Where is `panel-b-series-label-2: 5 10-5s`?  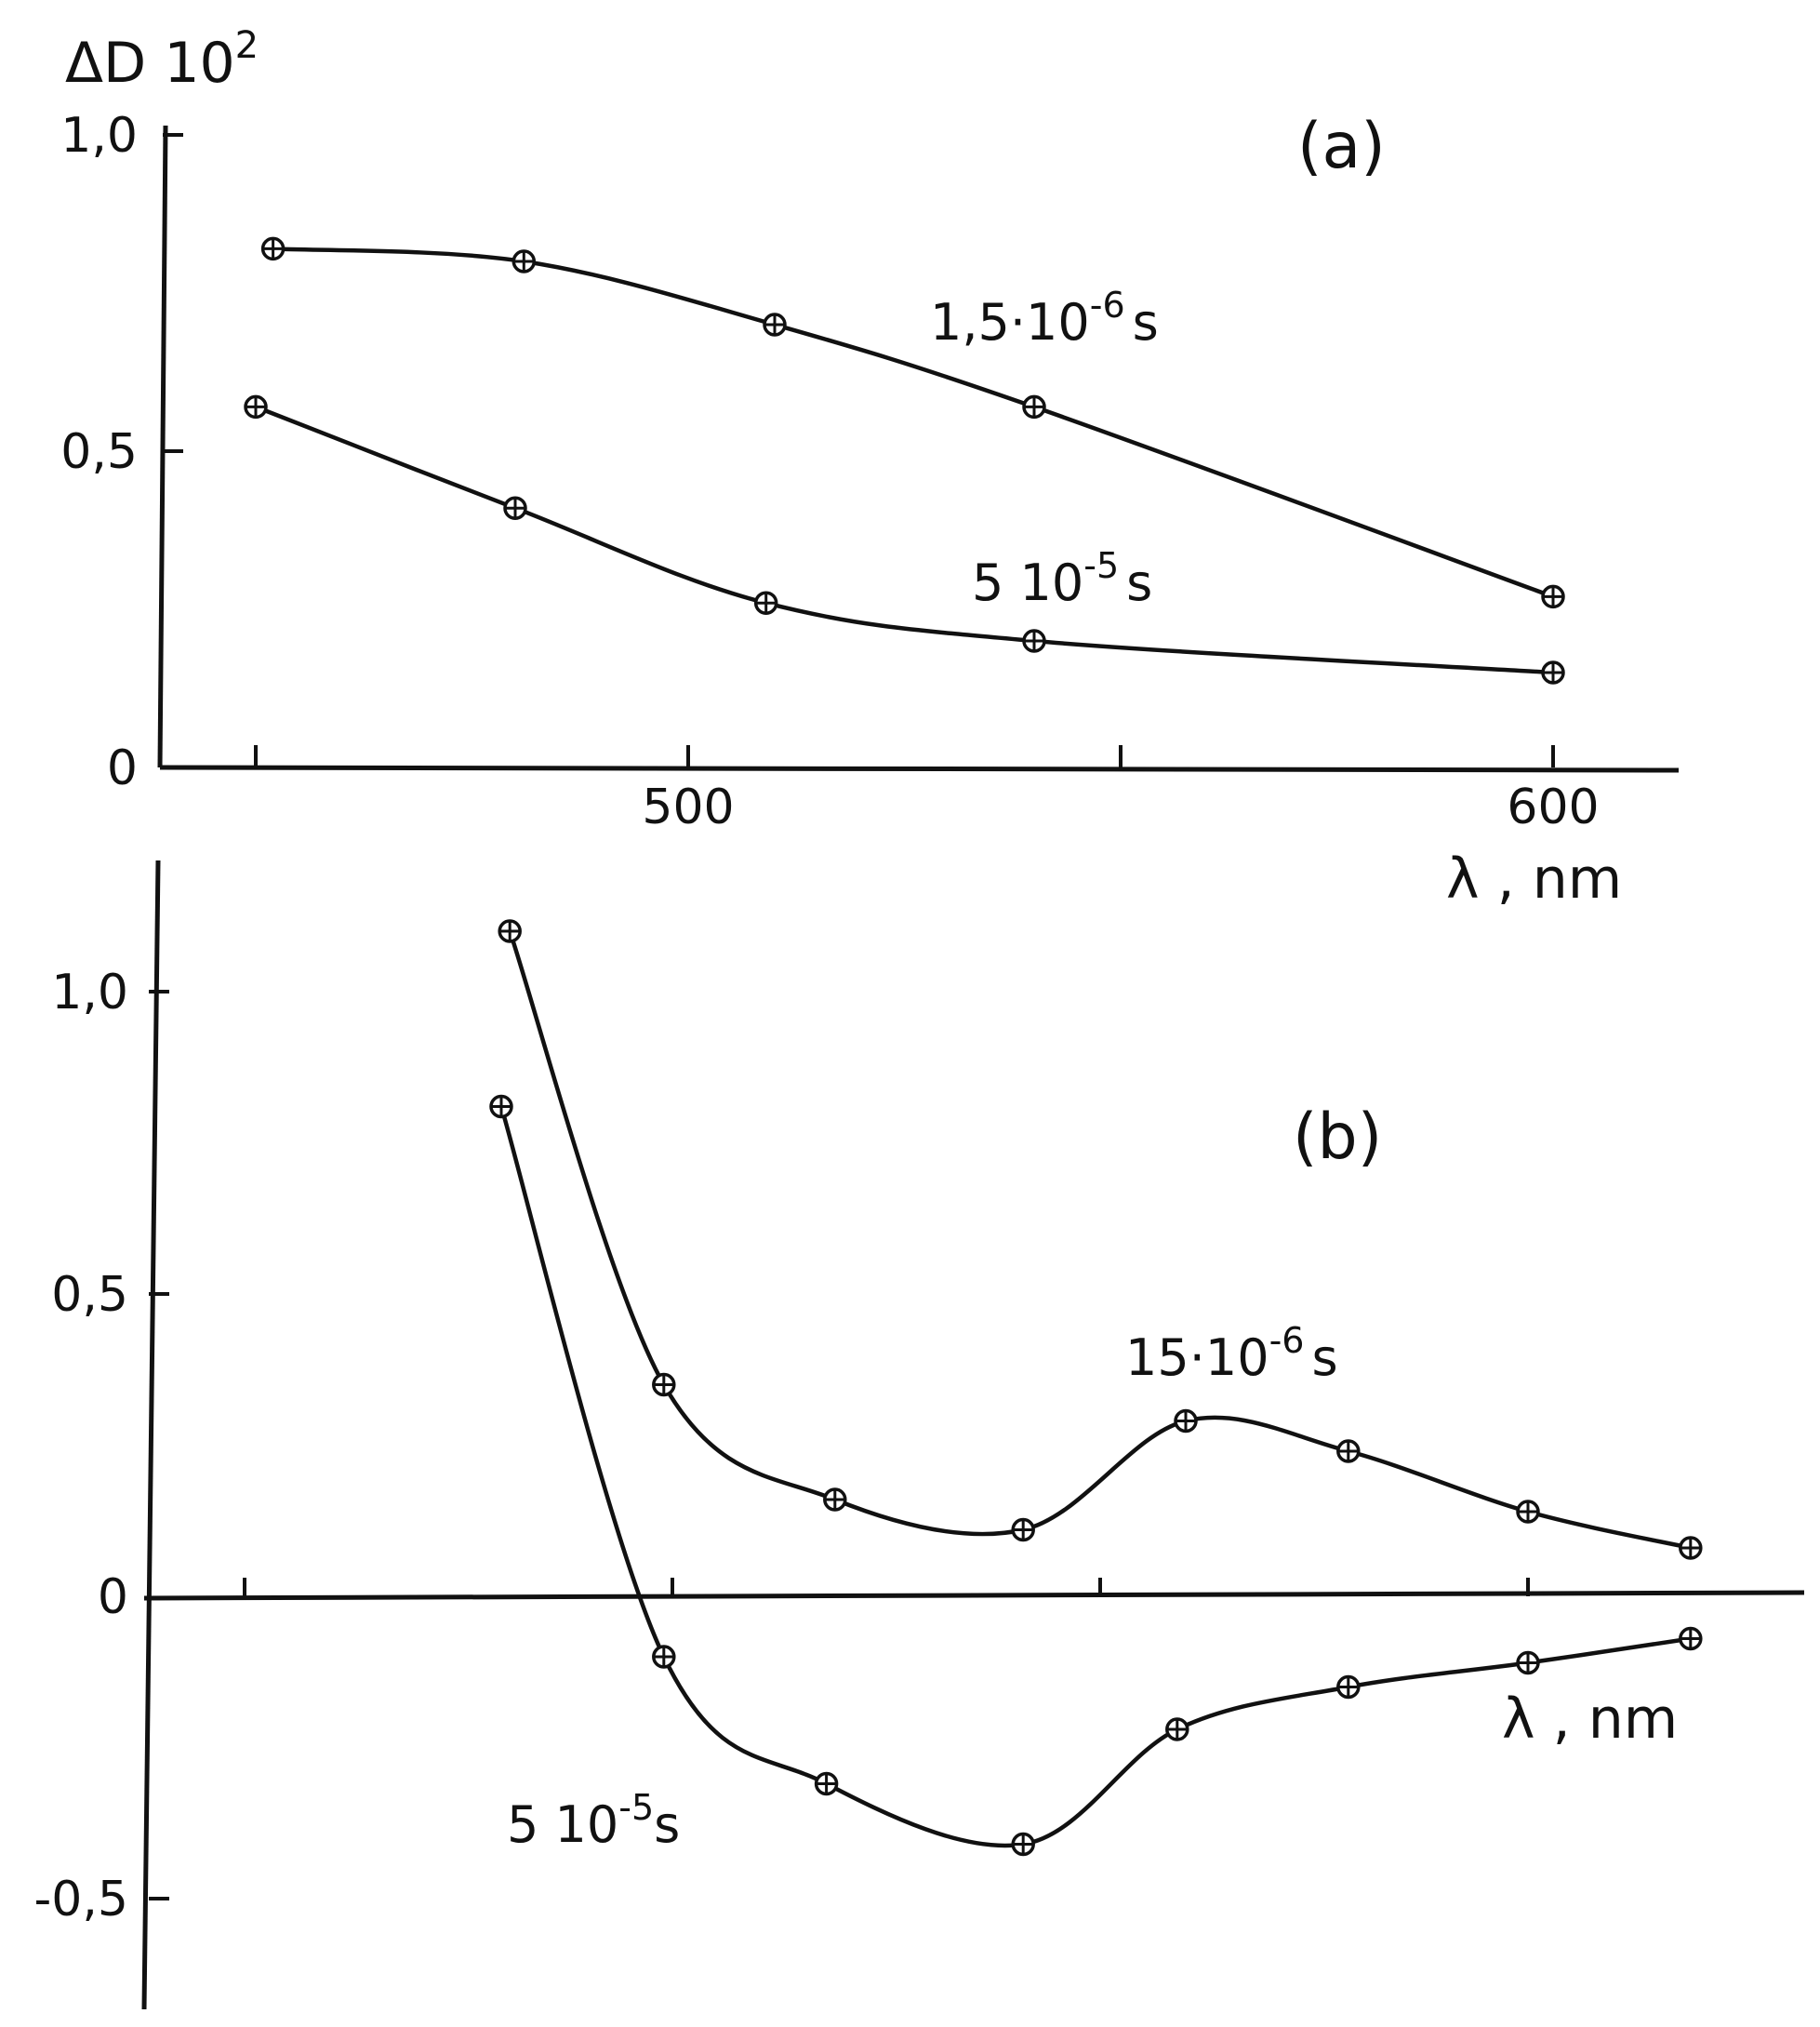 panel-b-series-label-2: 5 10-5s is located at coordinates (593, 1820).